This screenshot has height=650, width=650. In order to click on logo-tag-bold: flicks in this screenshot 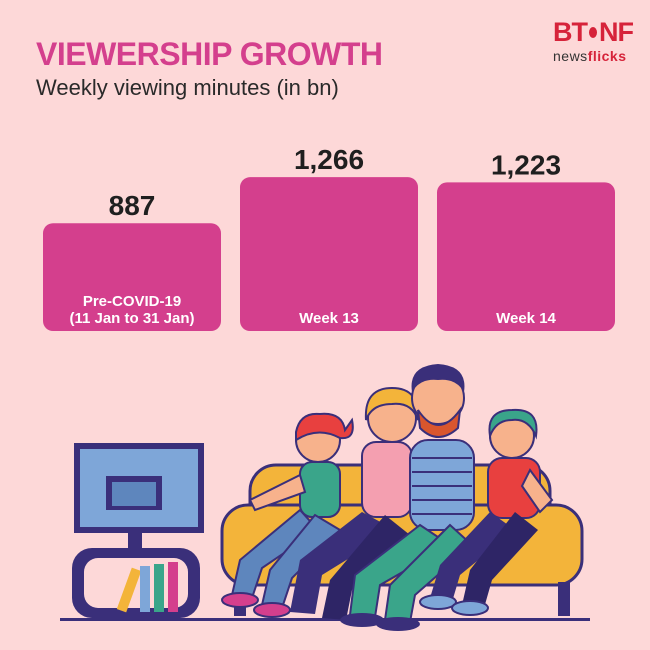, I will do `click(607, 56)`.